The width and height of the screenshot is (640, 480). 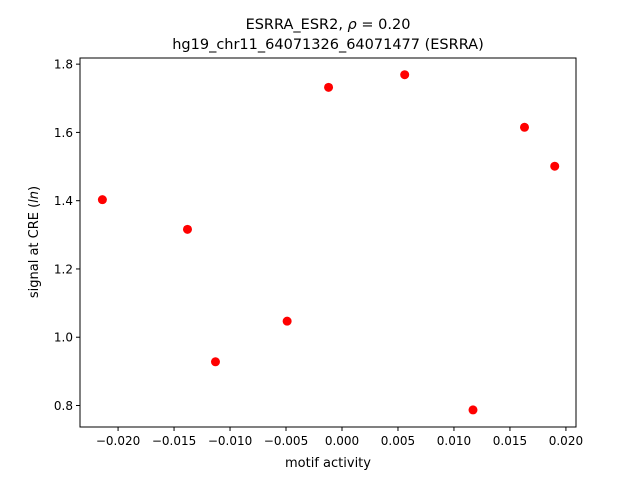 What do you see at coordinates (353, 25) in the screenshot?
I see `title-rho-symbol: ρ` at bounding box center [353, 25].